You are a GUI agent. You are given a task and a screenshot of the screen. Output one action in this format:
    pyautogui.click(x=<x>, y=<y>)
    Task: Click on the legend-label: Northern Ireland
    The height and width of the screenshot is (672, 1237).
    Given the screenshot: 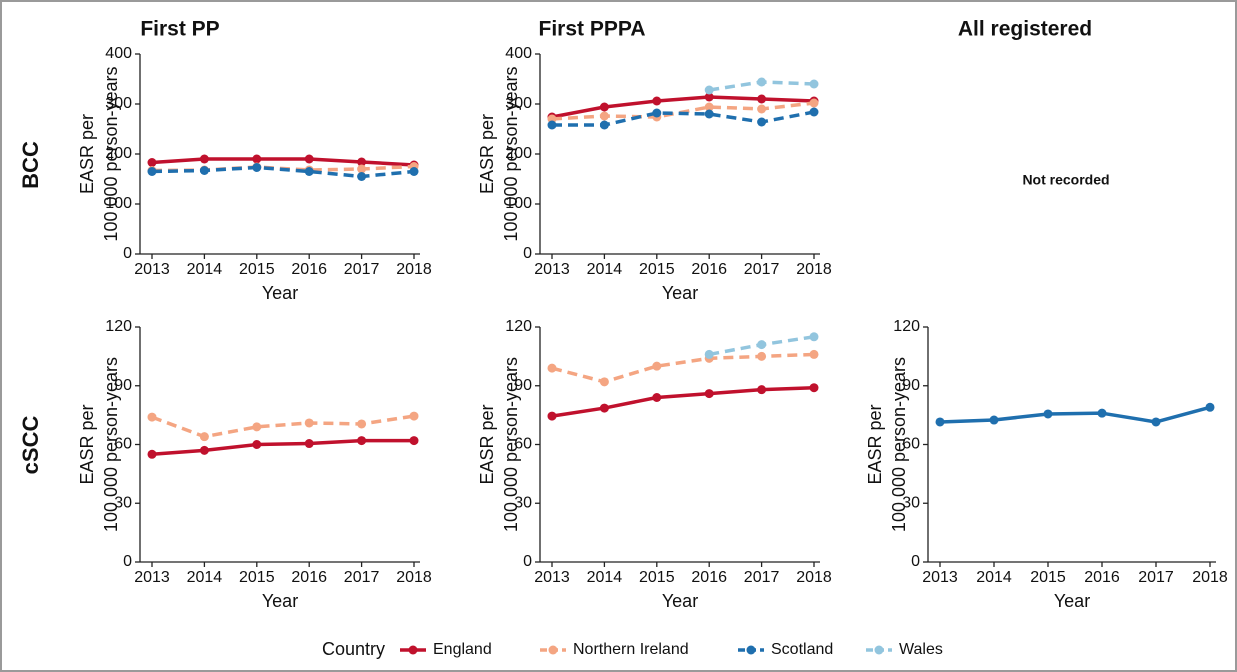 What is the action you would take?
    pyautogui.click(x=631, y=649)
    